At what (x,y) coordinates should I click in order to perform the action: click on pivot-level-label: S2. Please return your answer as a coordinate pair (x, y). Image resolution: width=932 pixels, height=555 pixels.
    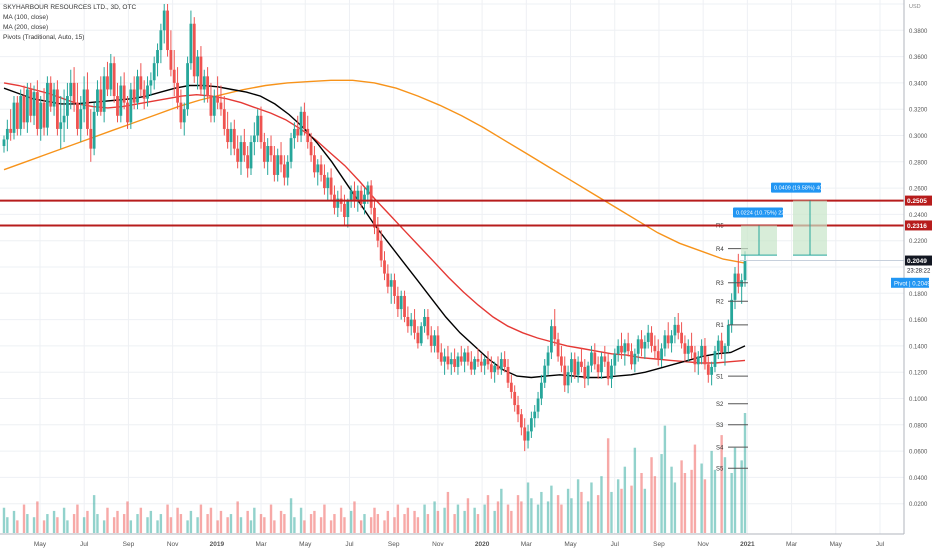
    Looking at the image, I should click on (720, 405).